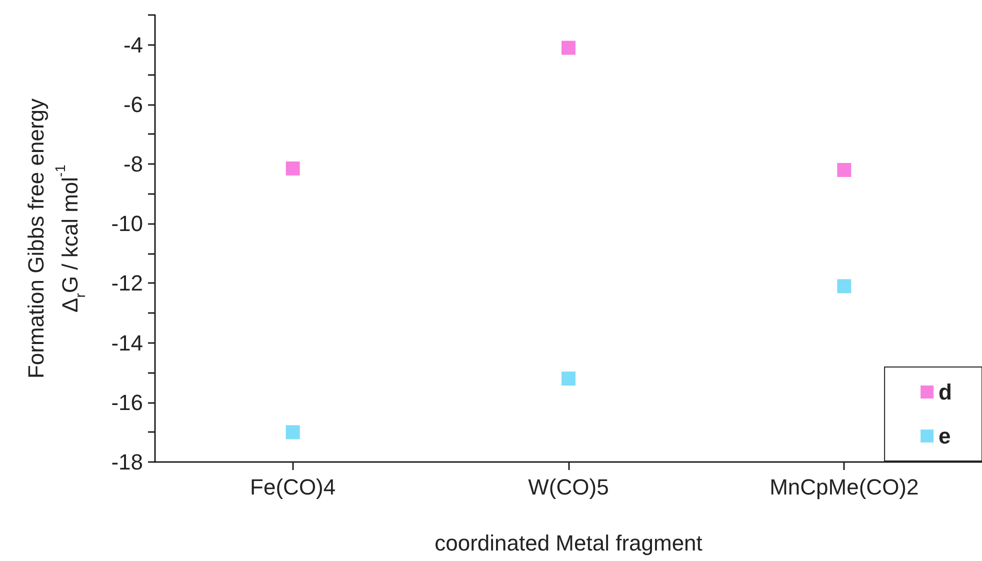  I want to click on y-tick-label: -16, so click(127, 402).